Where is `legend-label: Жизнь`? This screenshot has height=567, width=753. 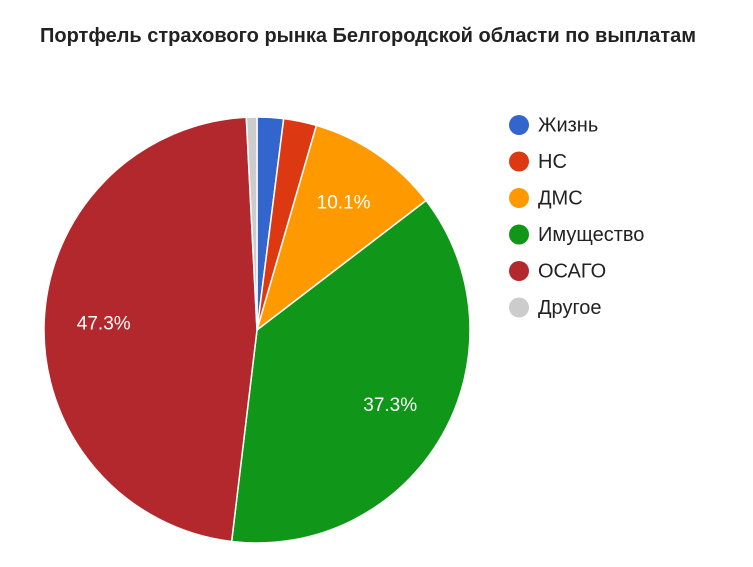 legend-label: Жизнь is located at coordinates (568, 125).